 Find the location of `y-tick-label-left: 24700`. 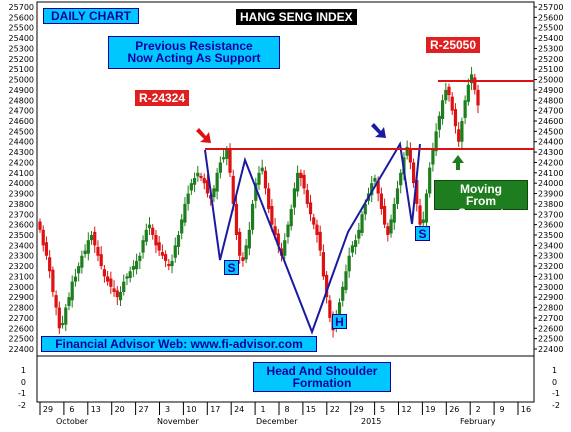

y-tick-label-left: 24700 is located at coordinates (21, 111).